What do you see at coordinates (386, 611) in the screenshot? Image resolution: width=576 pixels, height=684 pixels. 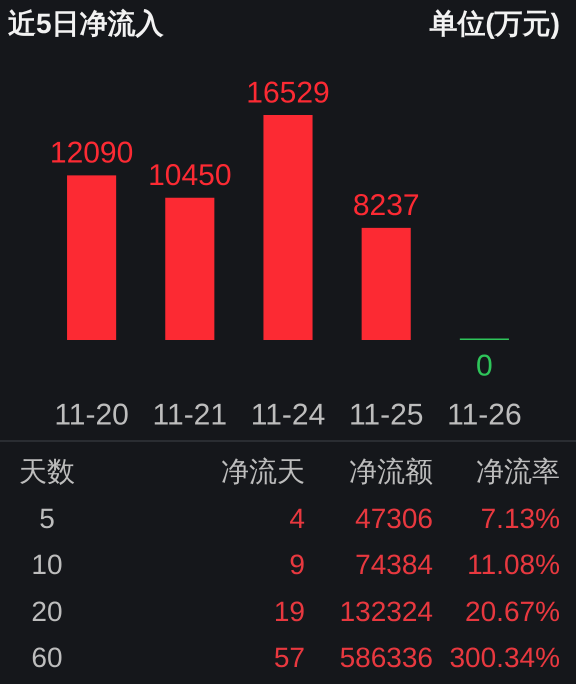 I see `text: 132324` at bounding box center [386, 611].